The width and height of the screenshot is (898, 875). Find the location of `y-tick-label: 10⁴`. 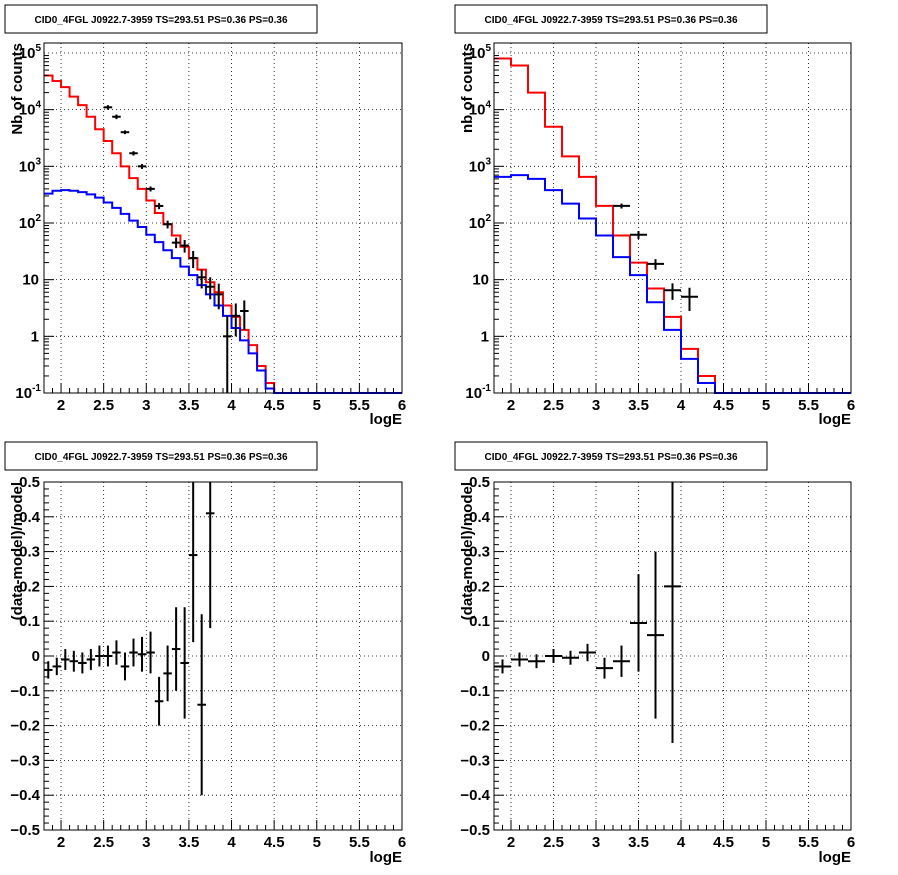

y-tick-label: 10⁴ is located at coordinates (30, 109).